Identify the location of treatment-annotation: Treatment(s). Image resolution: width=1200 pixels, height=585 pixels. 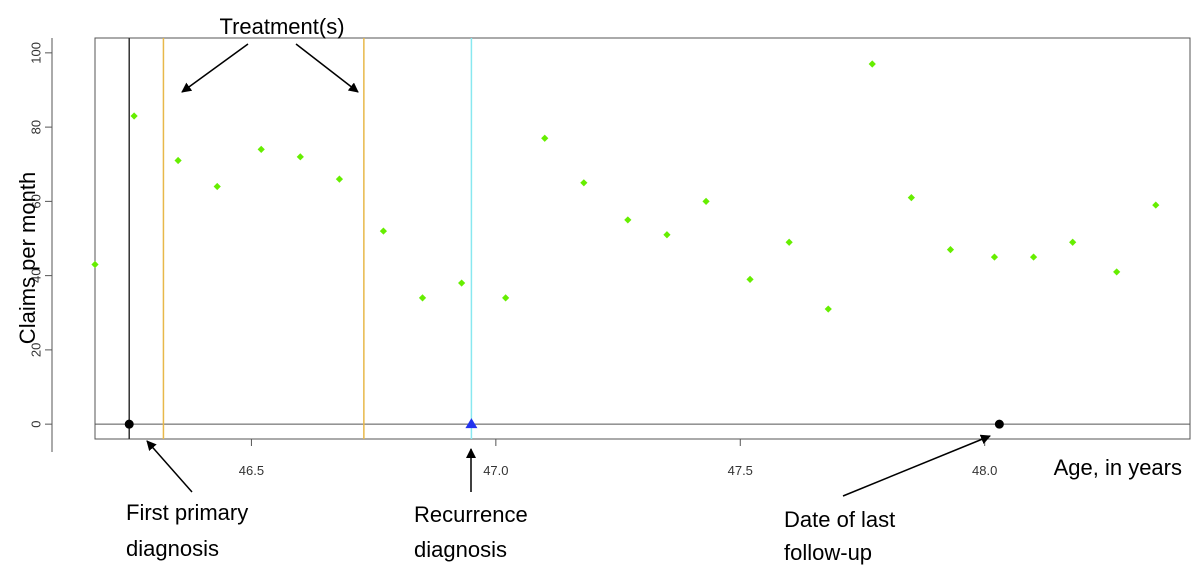
(270, 53).